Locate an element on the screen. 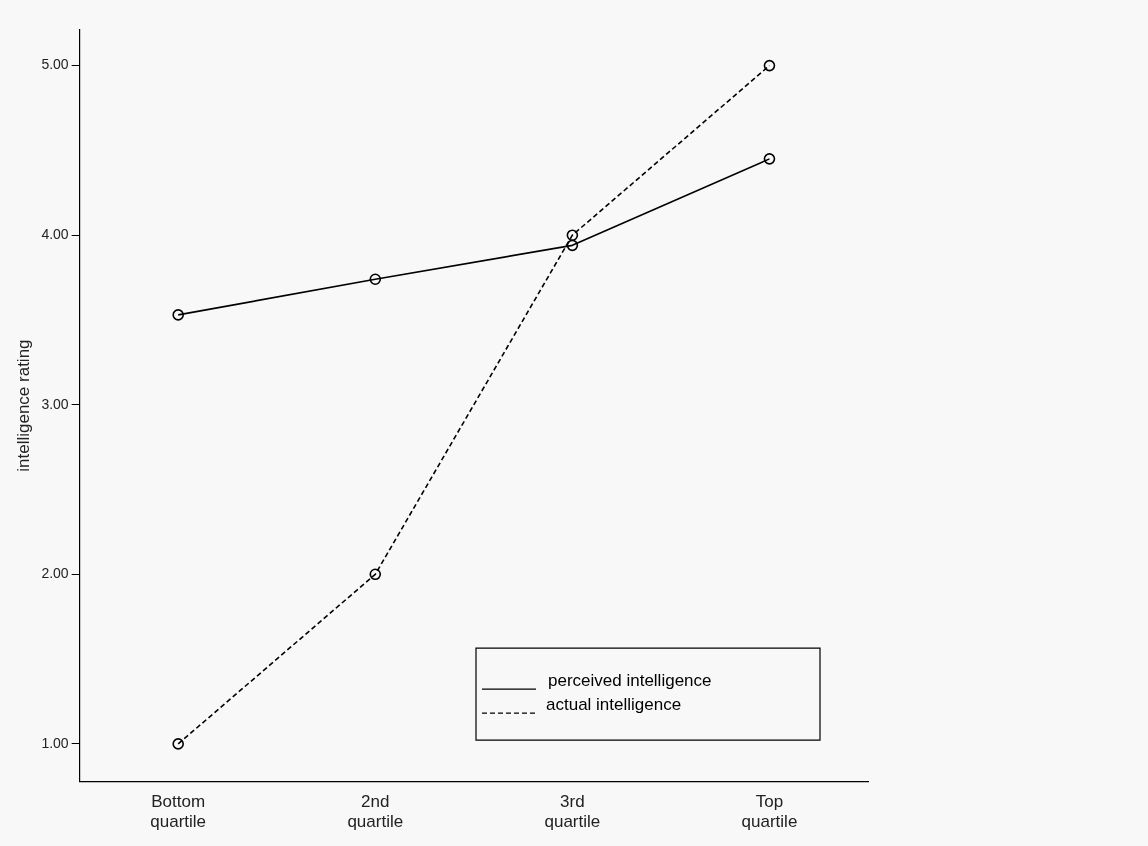 The image size is (1148, 846). y-tick-label: 4.00 is located at coordinates (55, 234).